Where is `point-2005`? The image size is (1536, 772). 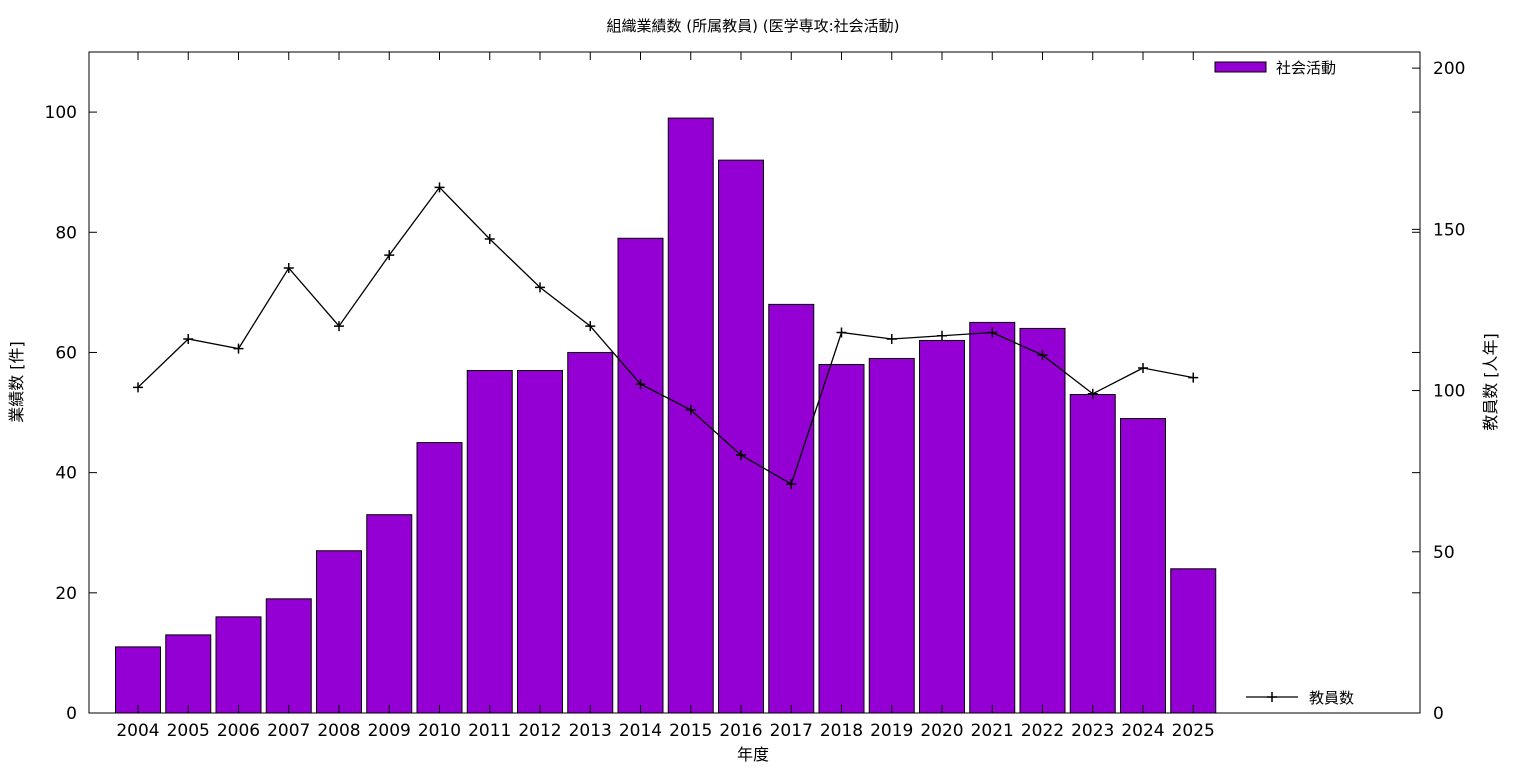 point-2005 is located at coordinates (188, 338).